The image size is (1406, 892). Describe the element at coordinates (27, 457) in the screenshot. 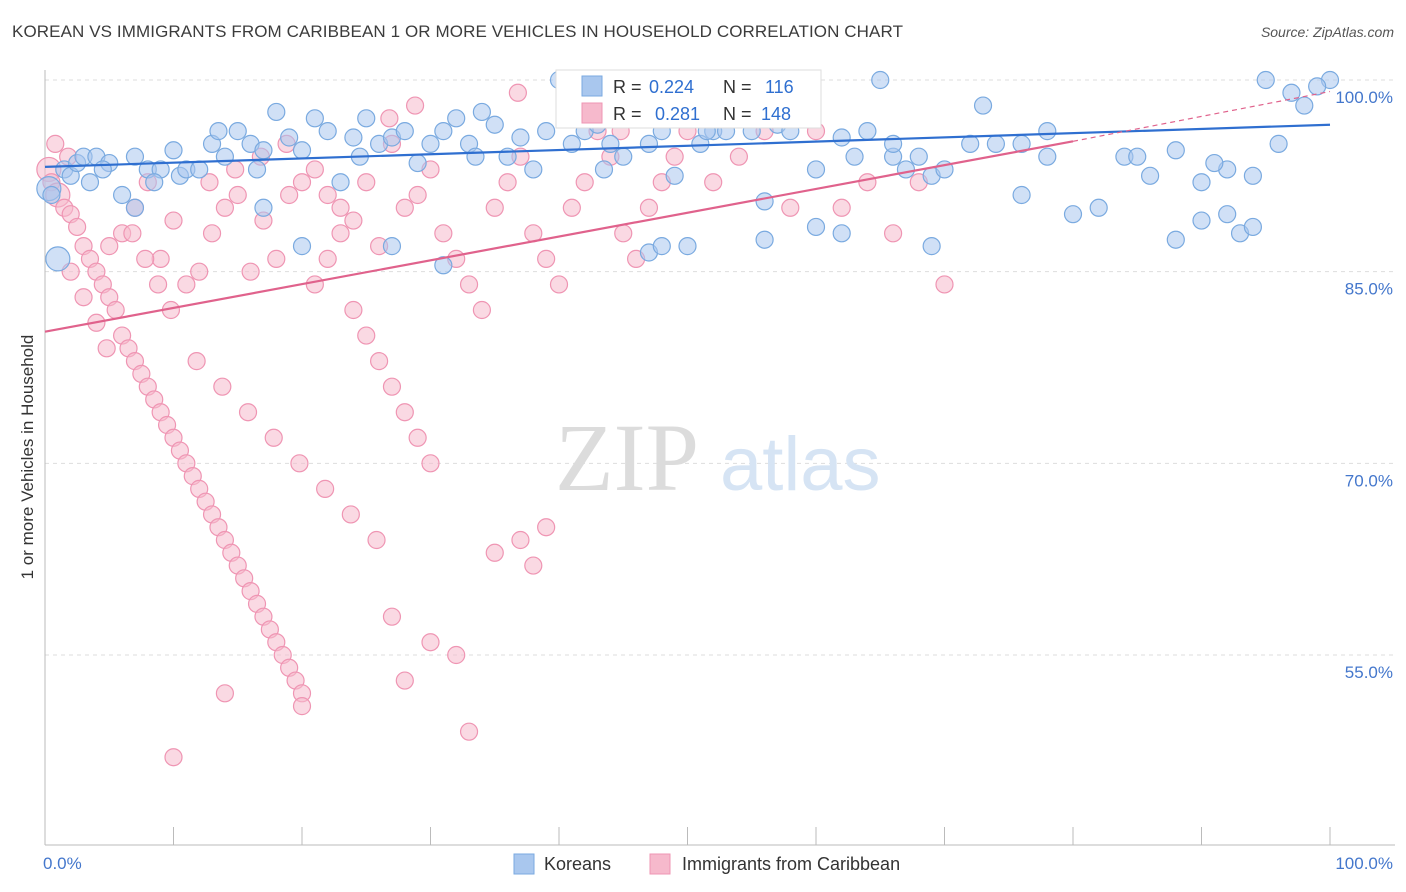

I see `y-axis-label: 1 or more Vehicles in Household` at that location.